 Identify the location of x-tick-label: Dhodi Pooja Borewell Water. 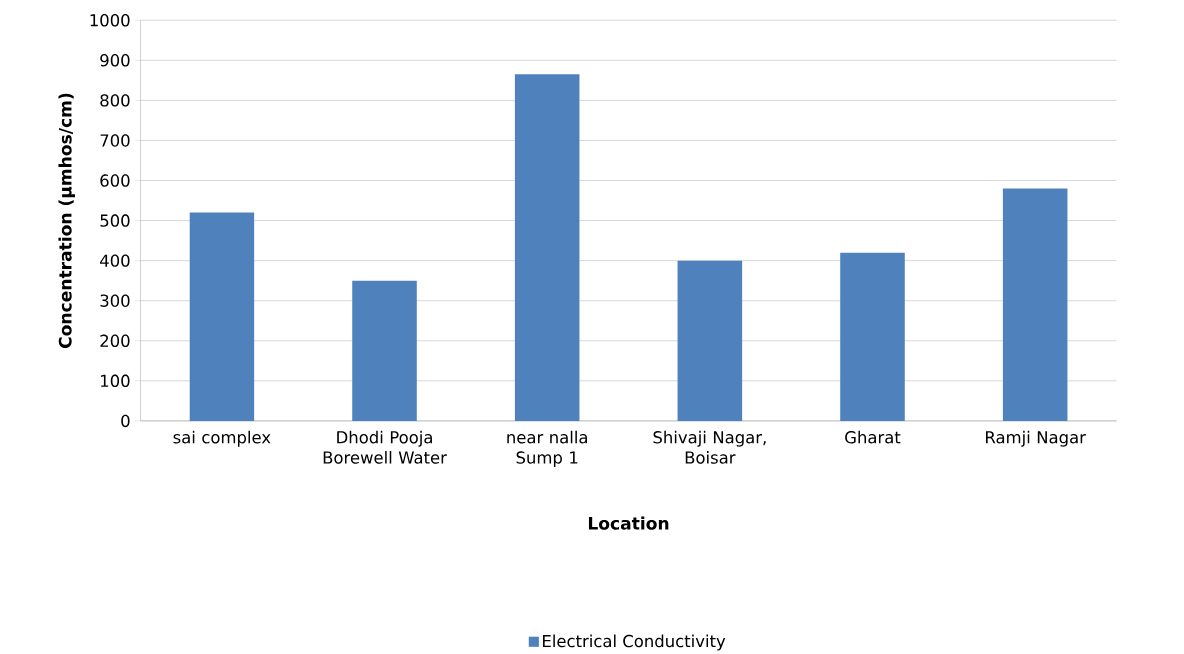
(385, 447).